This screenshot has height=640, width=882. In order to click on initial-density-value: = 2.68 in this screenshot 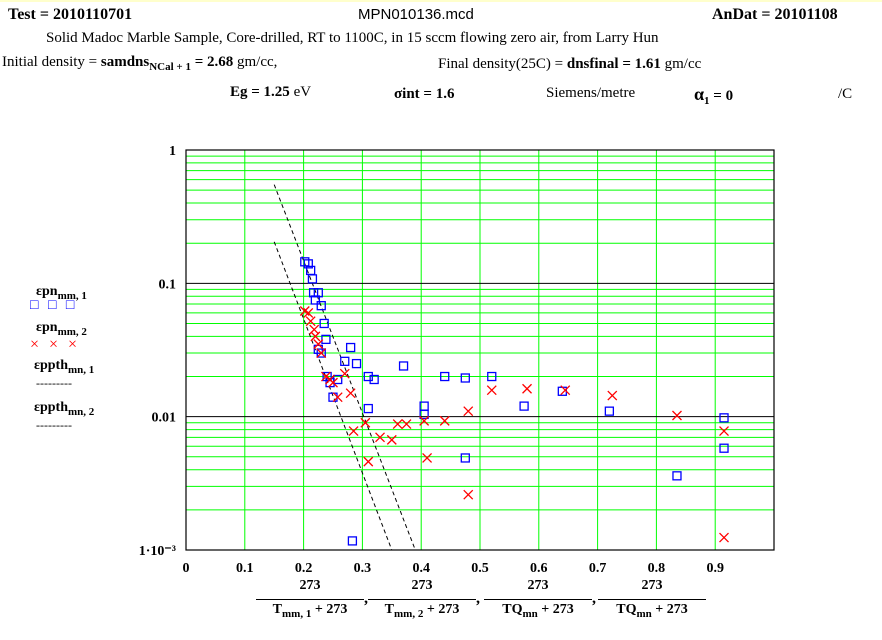, I will do `click(212, 62)`.